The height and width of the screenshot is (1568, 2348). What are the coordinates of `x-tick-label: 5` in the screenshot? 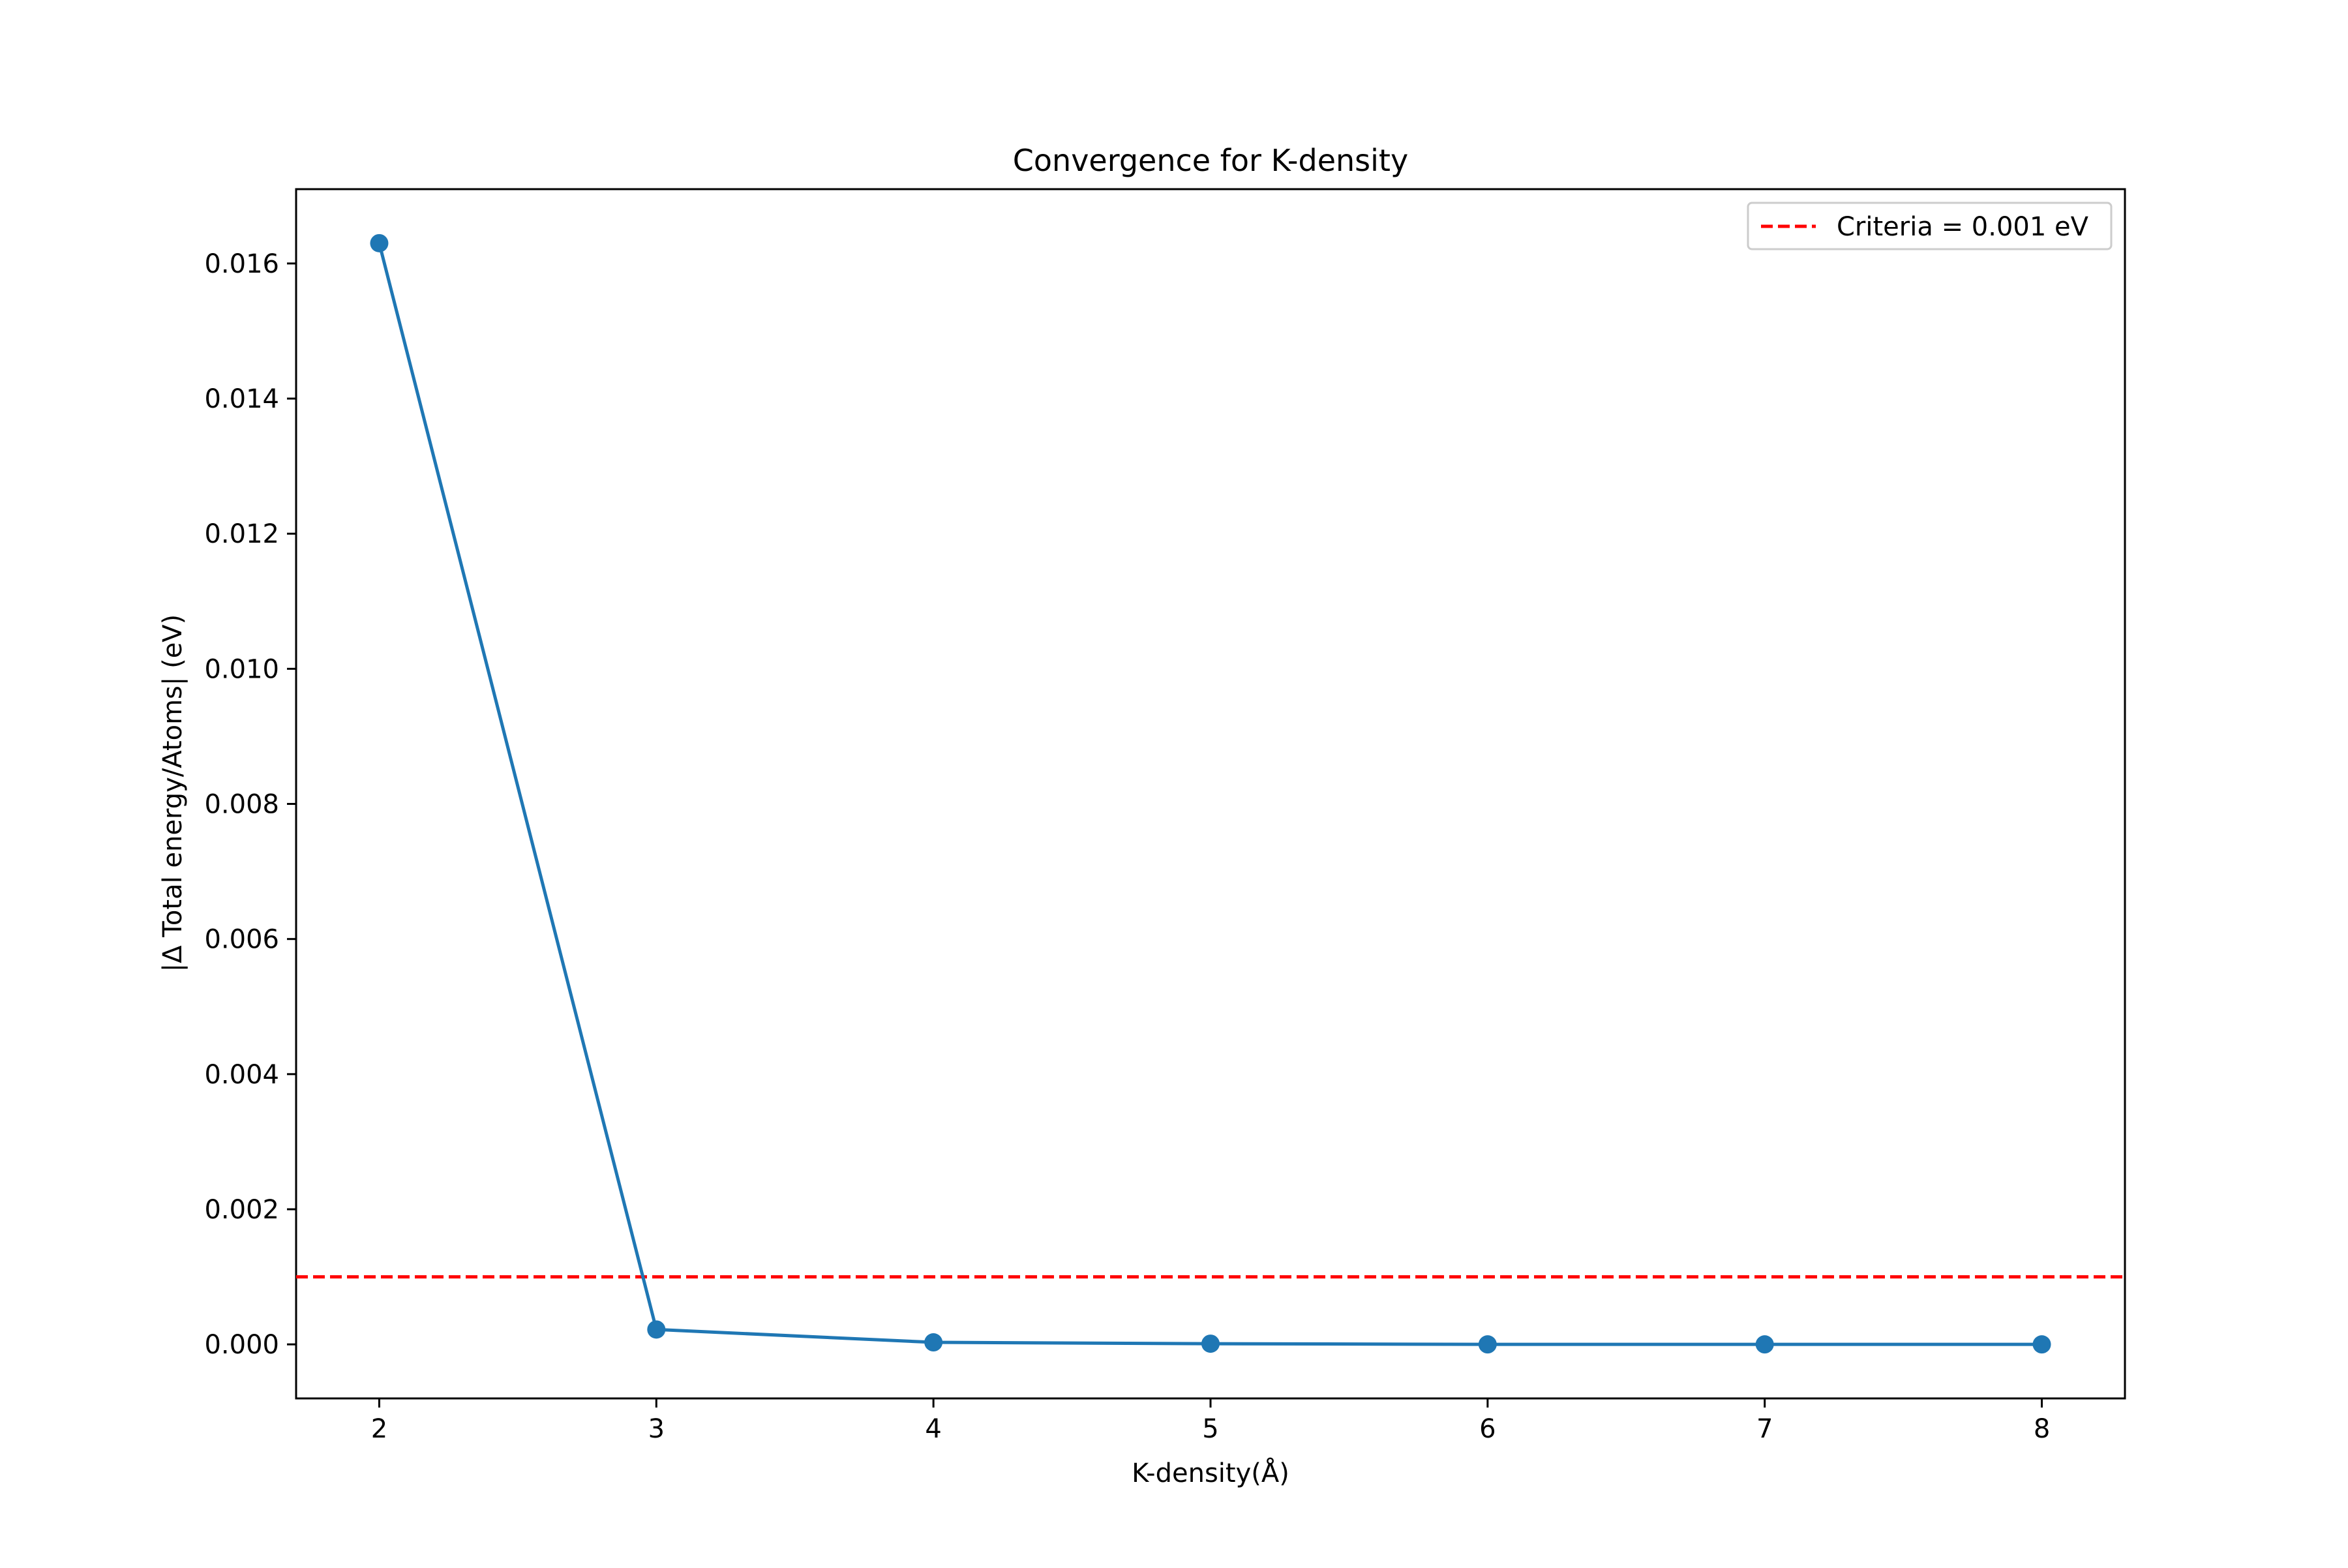 It's located at (1210, 1429).